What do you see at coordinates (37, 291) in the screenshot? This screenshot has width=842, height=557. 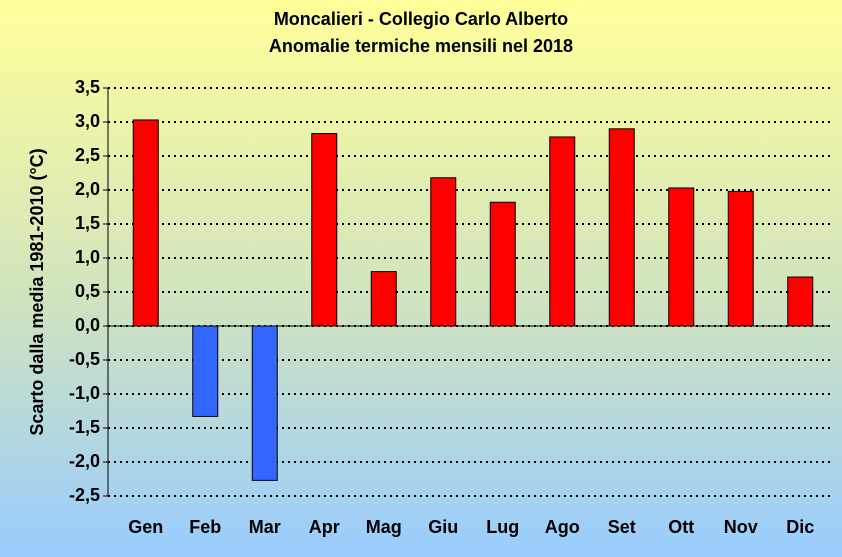 I see `y-axis-label: Scarto dalla media 1981-2010 (°C)` at bounding box center [37, 291].